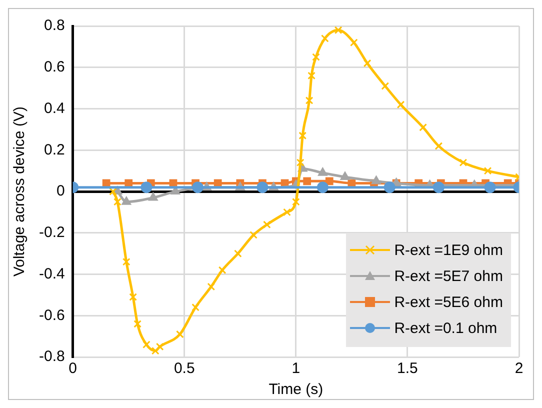 The width and height of the screenshot is (542, 408). What do you see at coordinates (296, 389) in the screenshot?
I see `x-axis-title: Time (s)` at bounding box center [296, 389].